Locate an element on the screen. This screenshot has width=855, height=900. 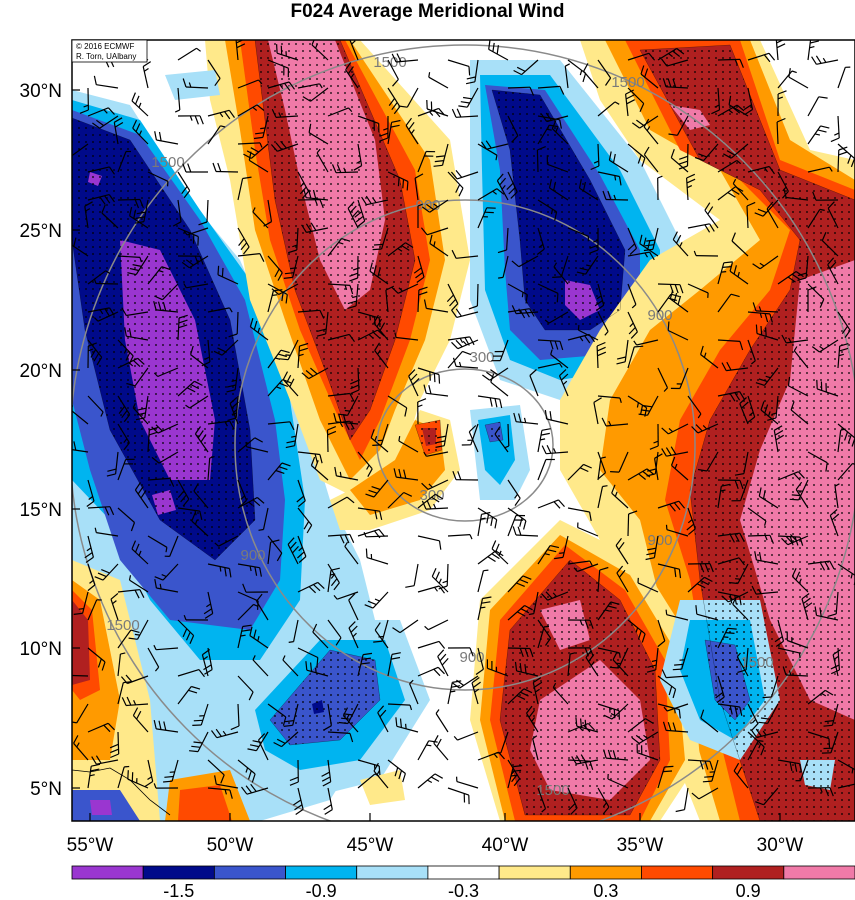
longitude-axis: 55°W 50°W 45°W 40°W 35°W 30°W is located at coordinates (435, 834).